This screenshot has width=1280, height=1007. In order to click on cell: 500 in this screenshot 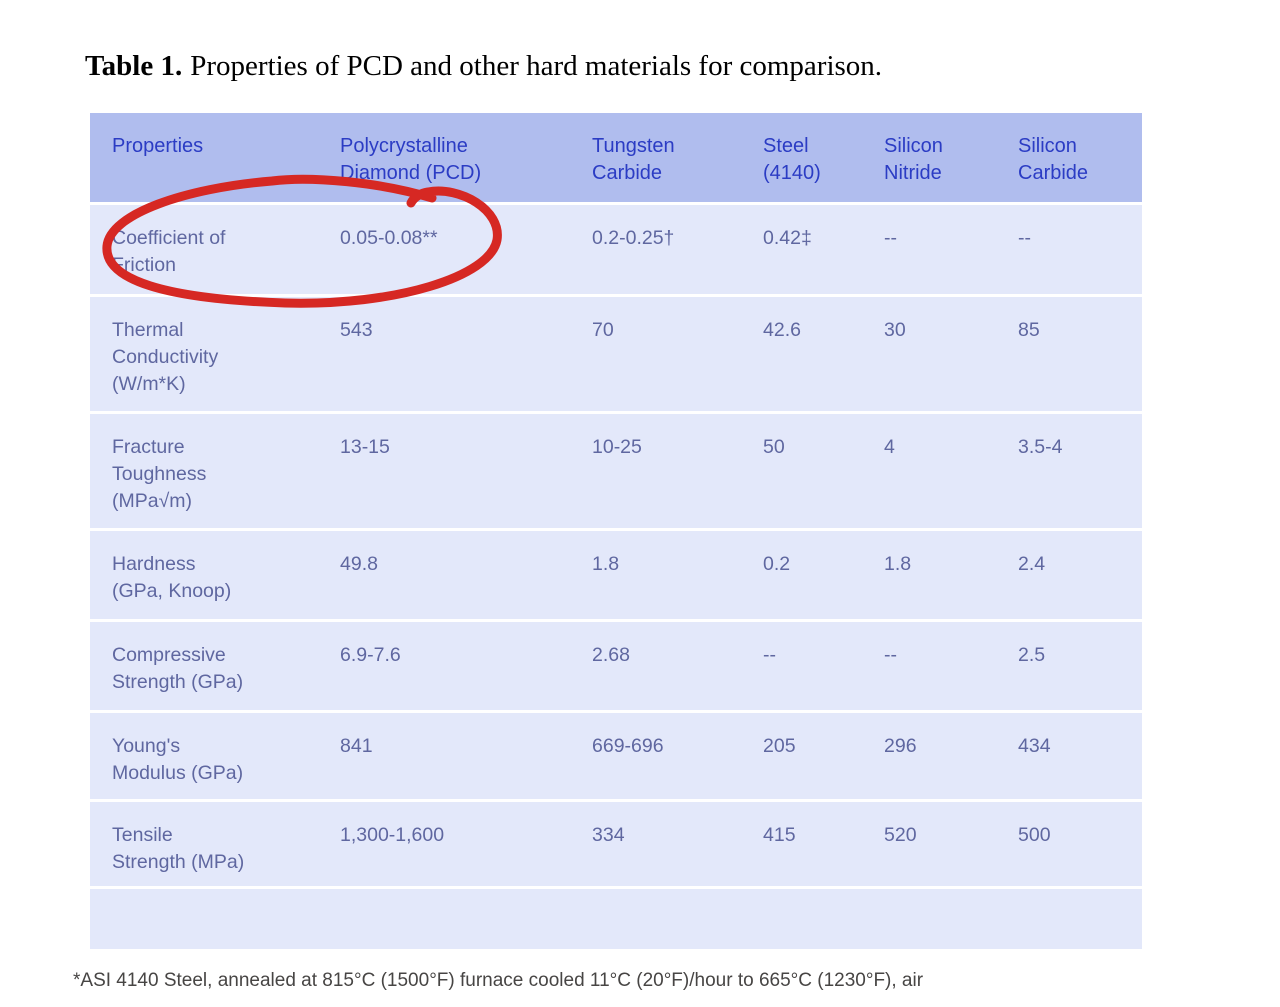, I will do `click(1034, 835)`.